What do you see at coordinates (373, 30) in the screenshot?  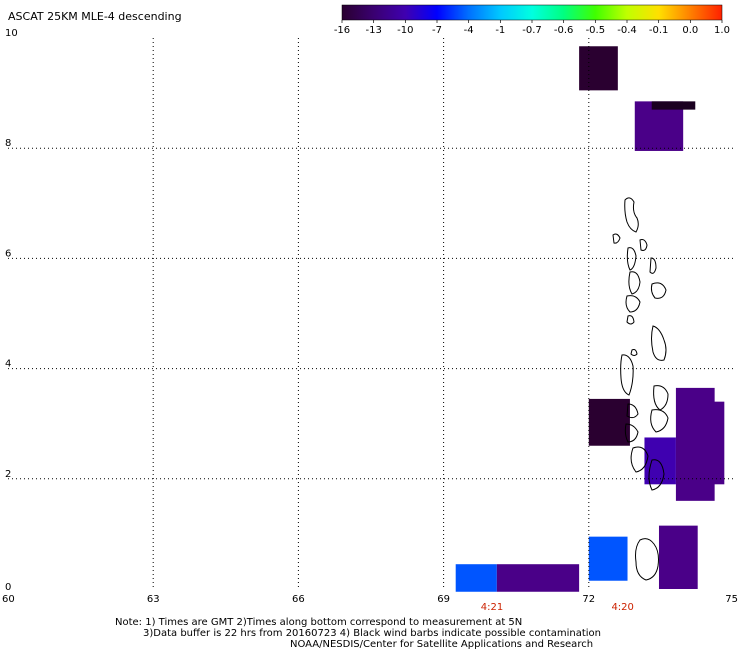 I see `colorbar-label: -13` at bounding box center [373, 30].